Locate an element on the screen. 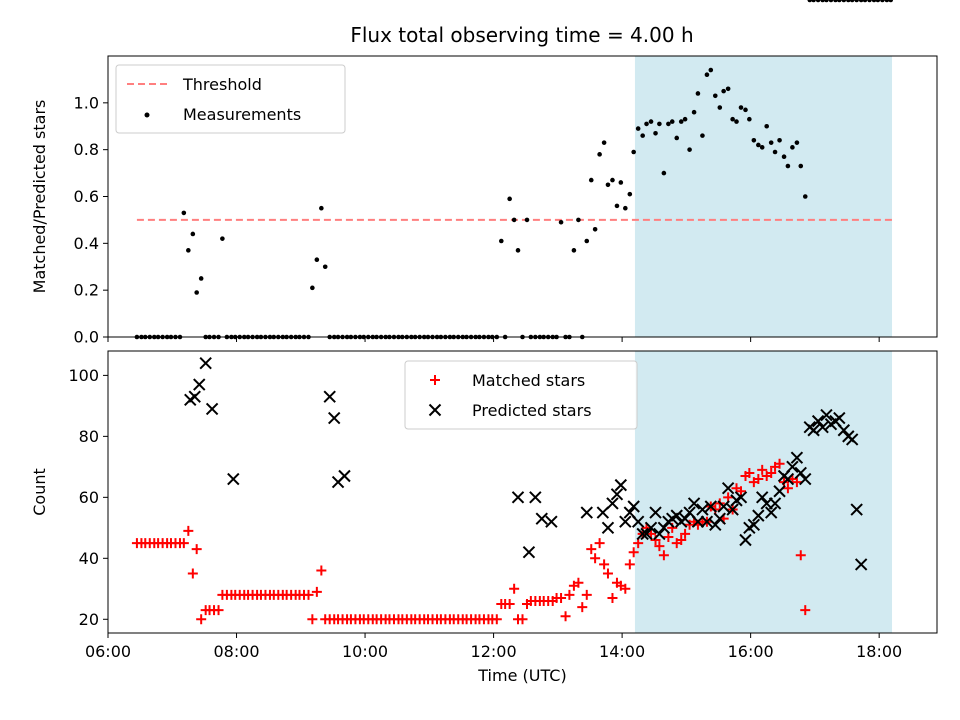  legend-measurements-swatch is located at coordinates (147, 115).